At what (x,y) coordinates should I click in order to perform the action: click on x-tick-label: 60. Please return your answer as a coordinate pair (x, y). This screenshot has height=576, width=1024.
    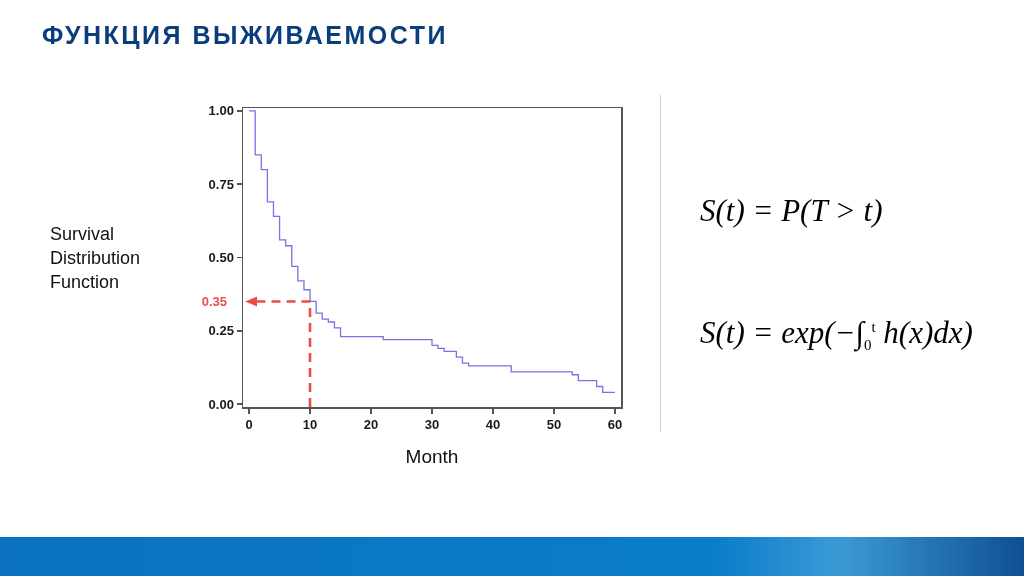
    Looking at the image, I should click on (615, 425).